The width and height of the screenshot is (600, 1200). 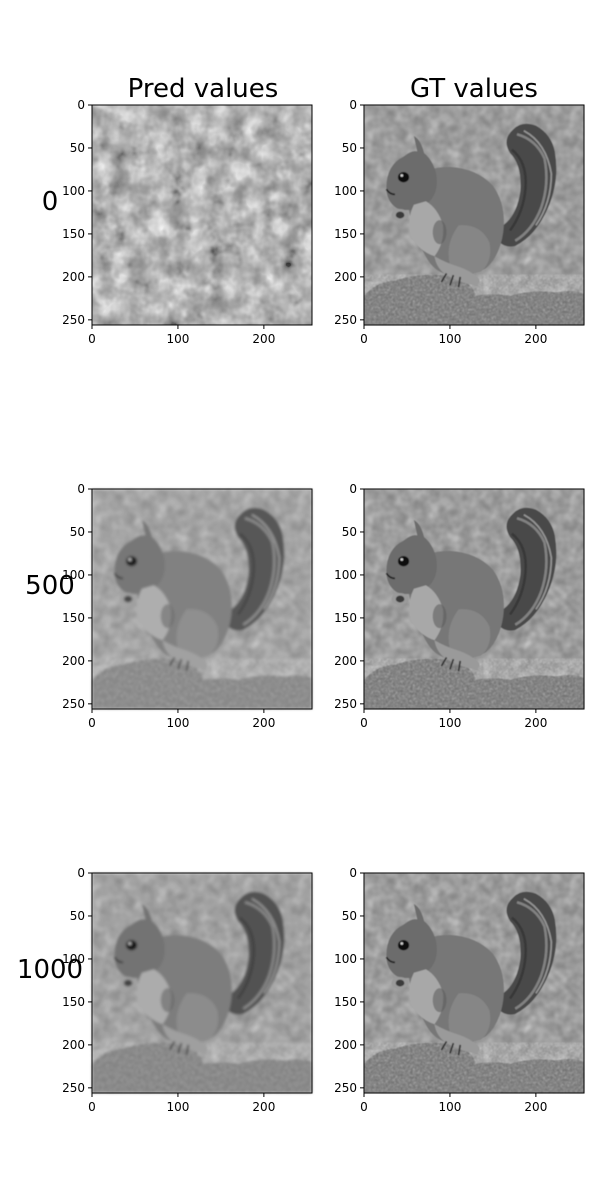 I want to click on panel-500-pred-ytick-label-100: 100, so click(x=73, y=575).